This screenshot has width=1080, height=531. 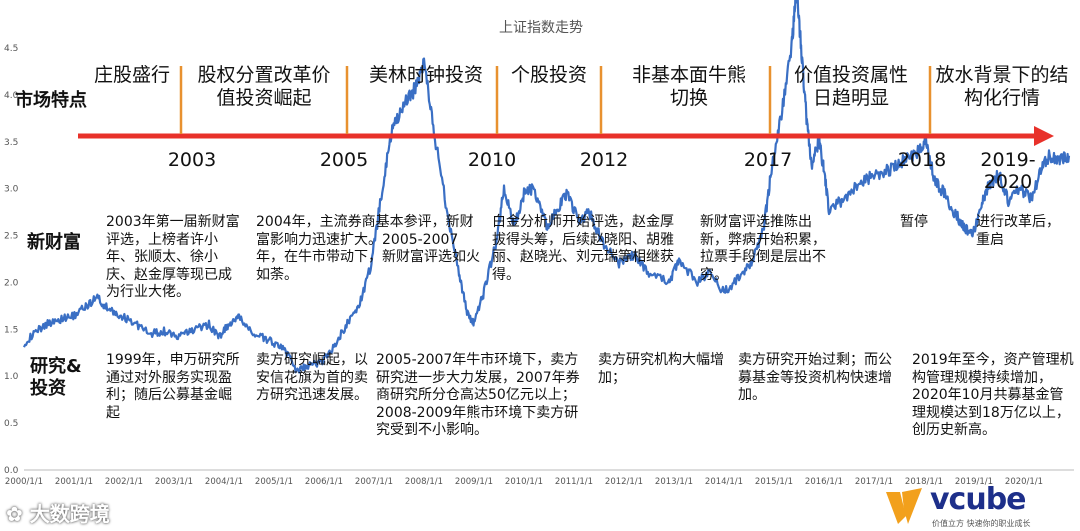 What do you see at coordinates (51, 100) in the screenshot?
I see `row-label-market: 市场特点` at bounding box center [51, 100].